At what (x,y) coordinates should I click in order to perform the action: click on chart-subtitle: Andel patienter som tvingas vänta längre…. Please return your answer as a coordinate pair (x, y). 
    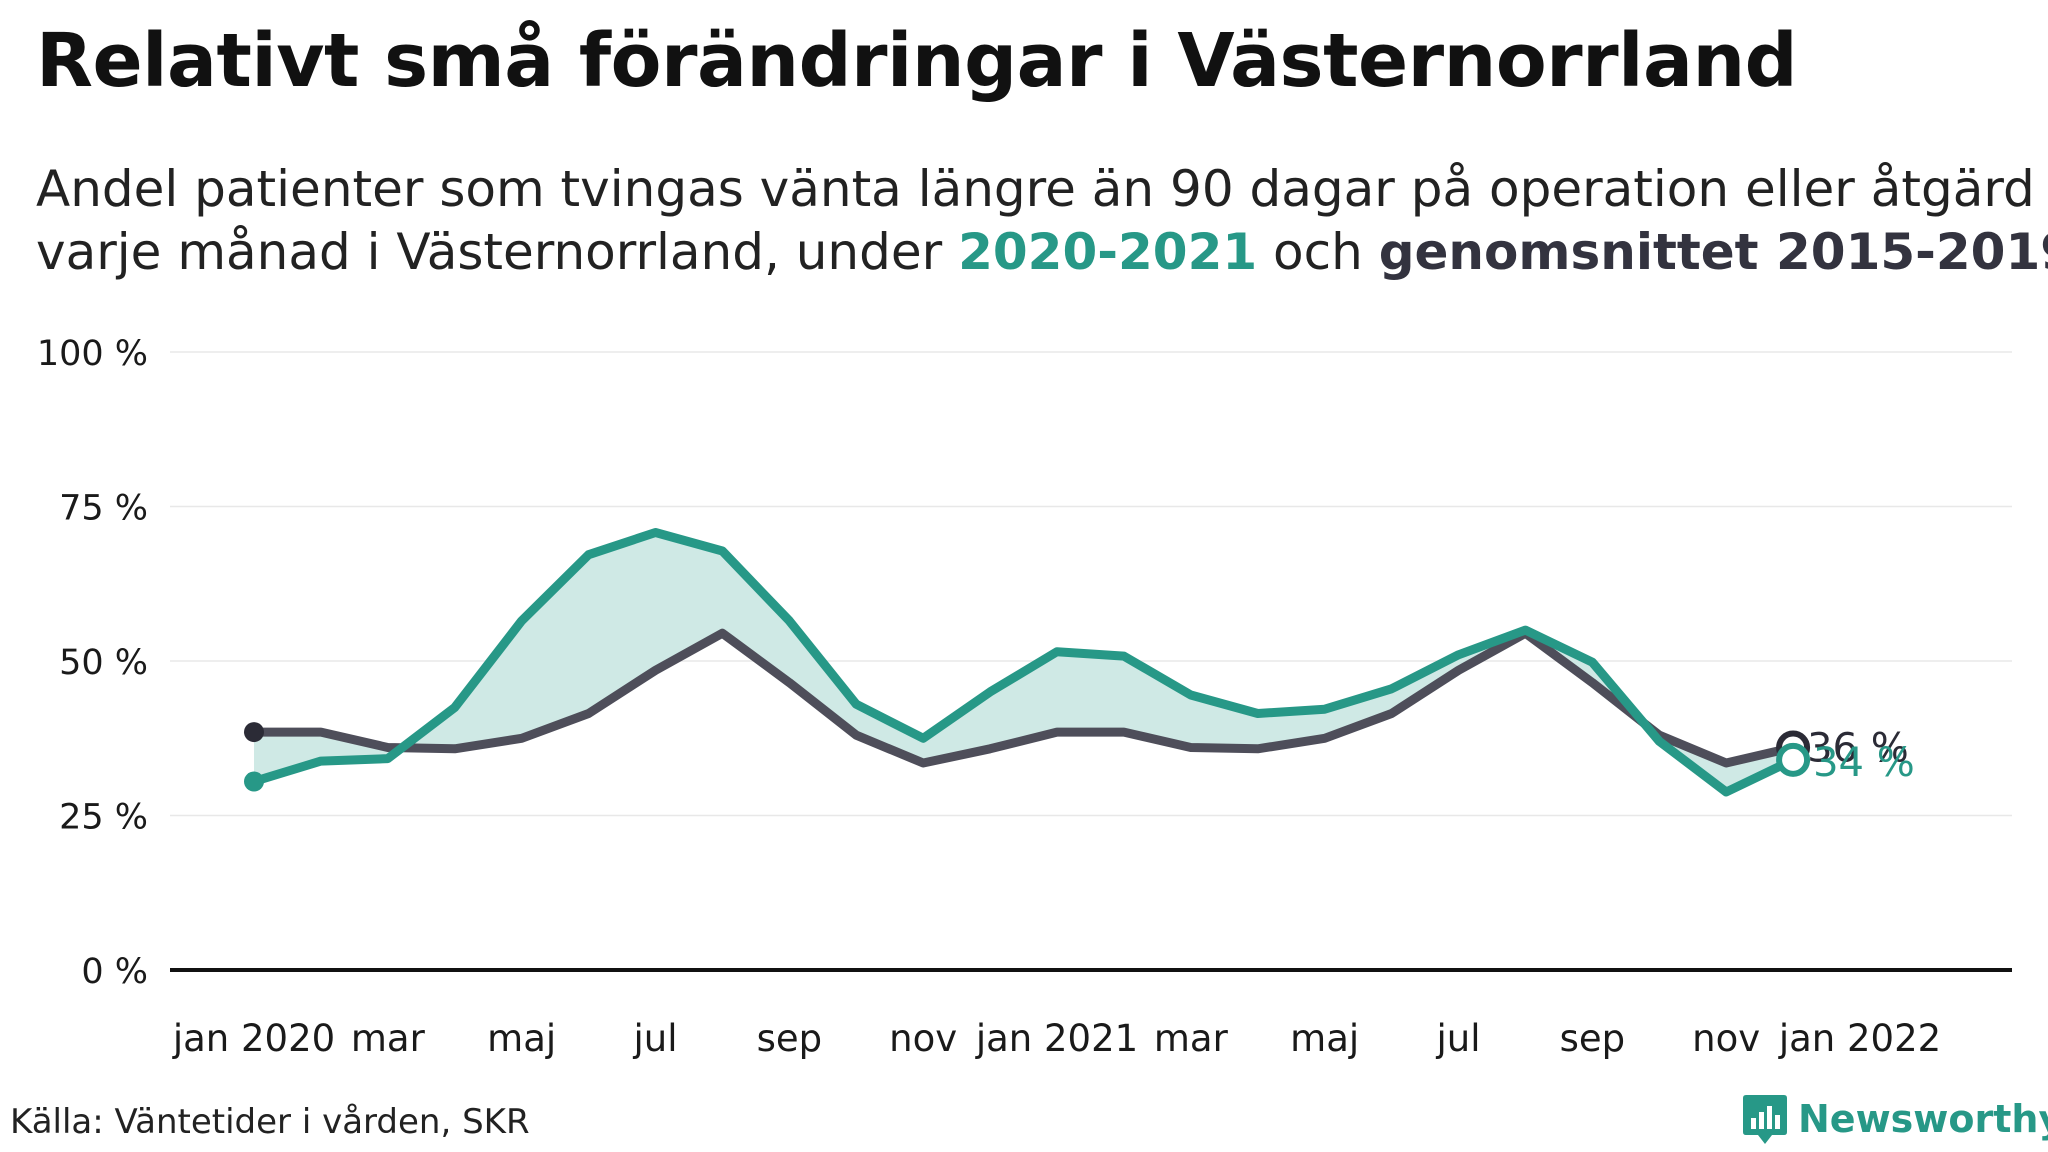
    Looking at the image, I should click on (1042, 221).